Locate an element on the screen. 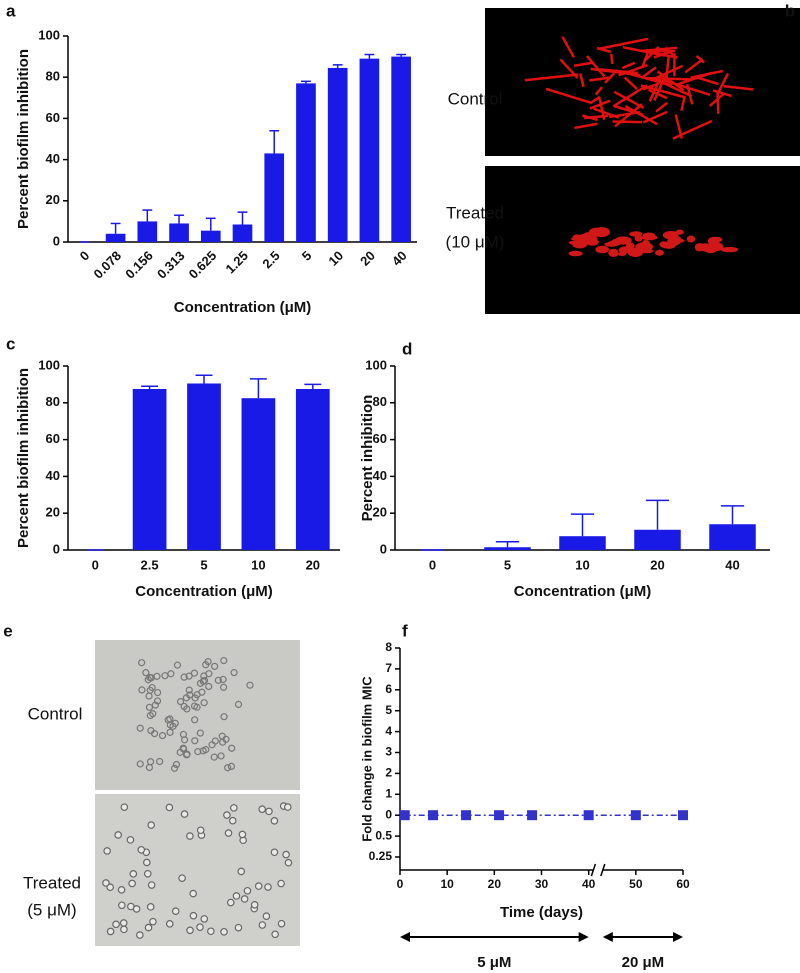  y-tick-label: 0.25 is located at coordinates (381, 856).